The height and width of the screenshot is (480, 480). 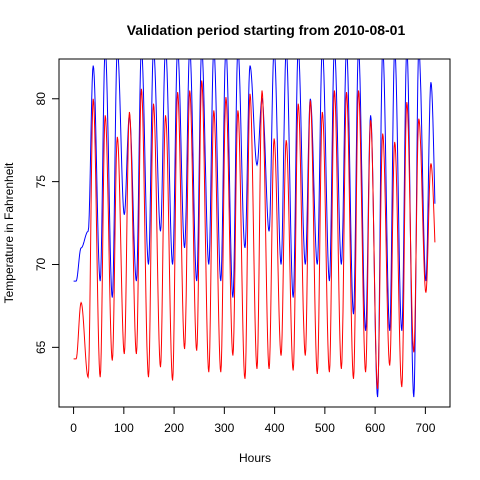 I want to click on y-axis: 65 70 75 80, so click(x=47, y=223).